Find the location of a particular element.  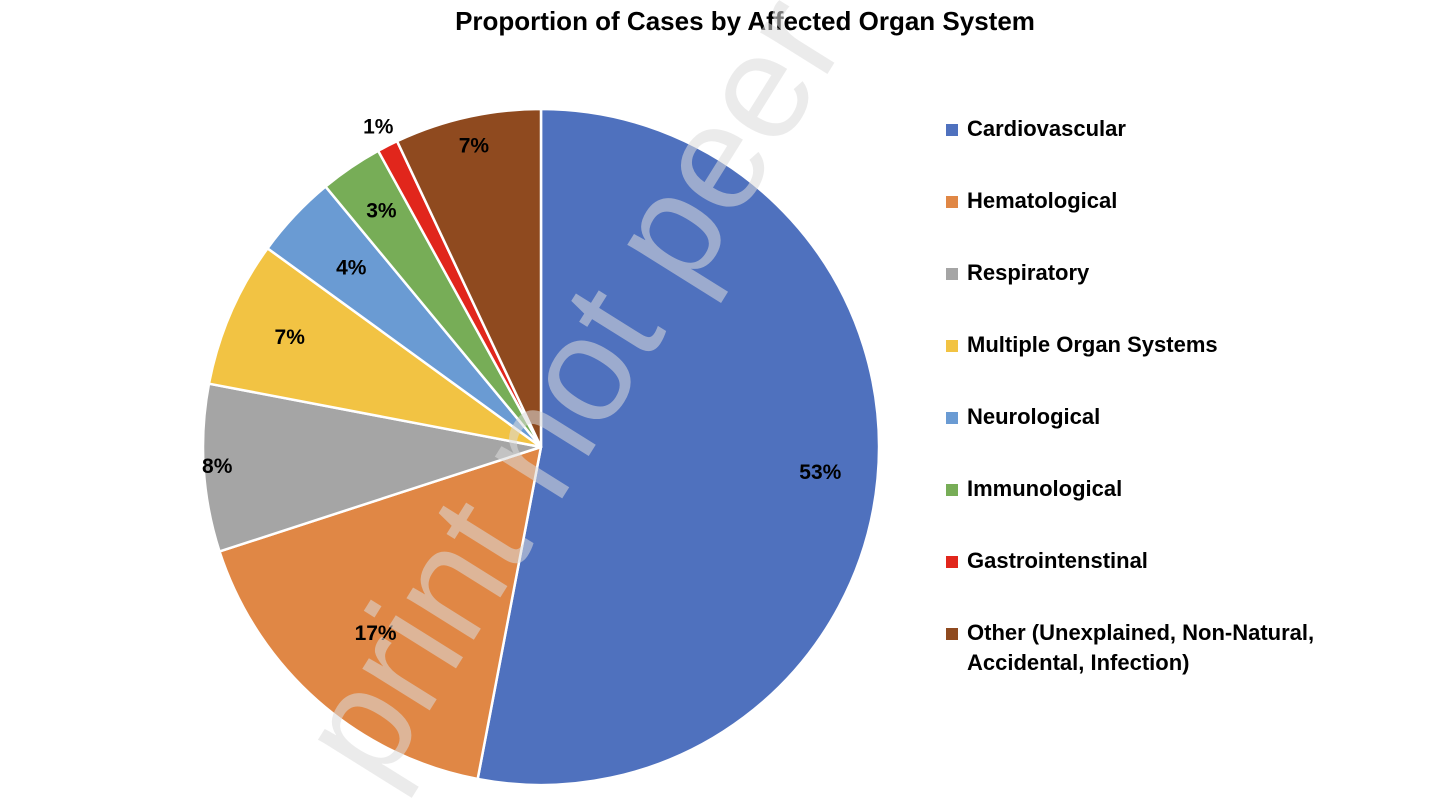

legend-item-gastrointenstinal: Gastrointenstinal is located at coordinates (1166, 561).